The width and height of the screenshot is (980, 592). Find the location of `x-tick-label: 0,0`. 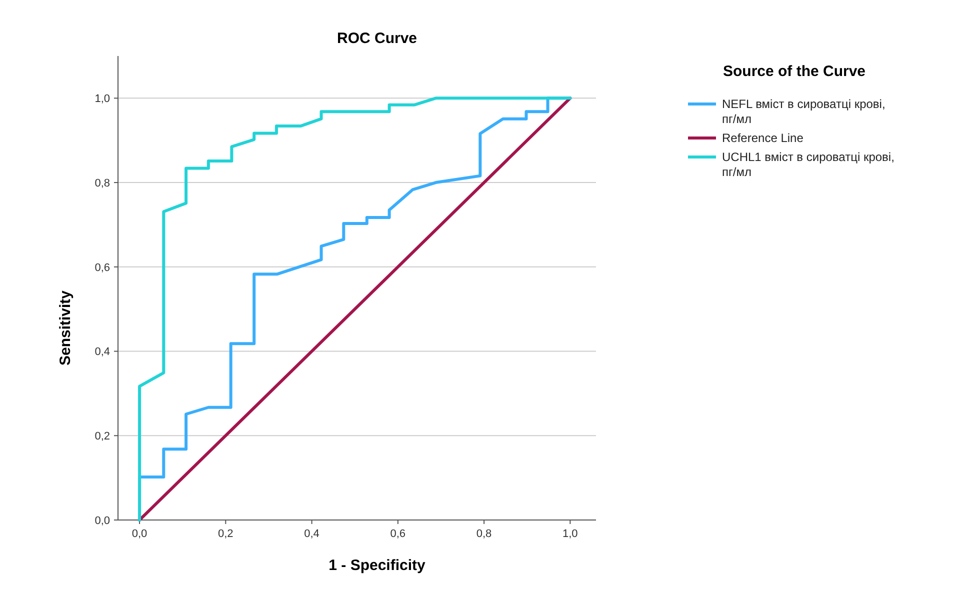

x-tick-label: 0,0 is located at coordinates (140, 534).